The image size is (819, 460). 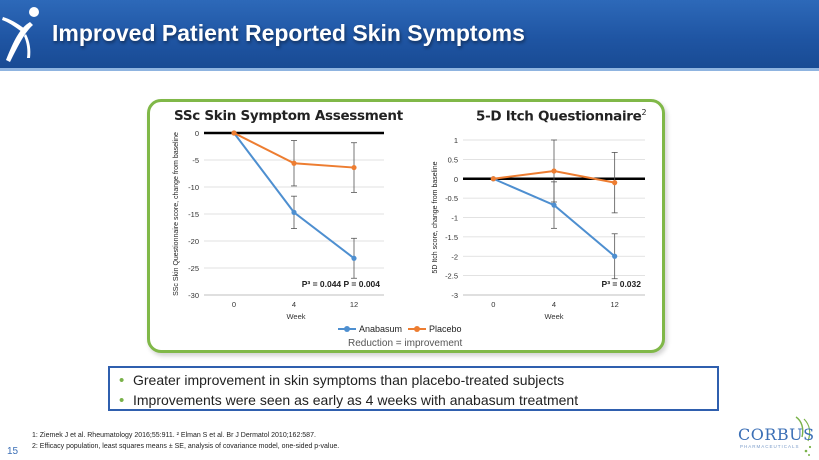 What do you see at coordinates (554, 304) in the screenshot?
I see `itch-x-tick-label: 4` at bounding box center [554, 304].